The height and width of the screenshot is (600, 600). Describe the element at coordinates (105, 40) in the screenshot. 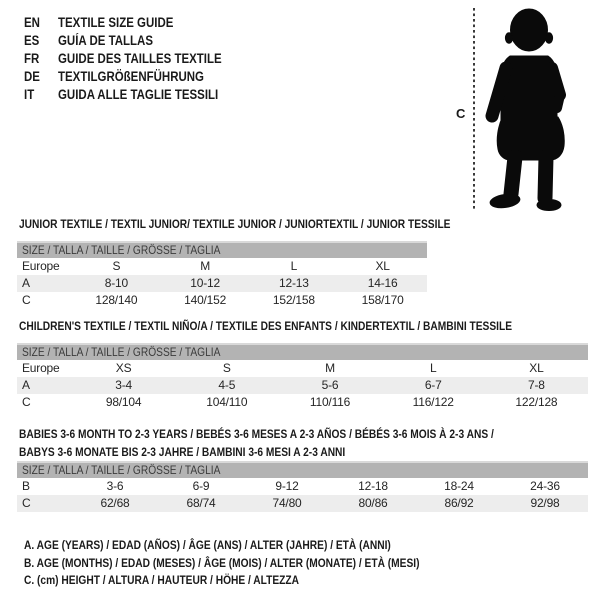

I see `guide-title: GUÍA DE TALLAS` at that location.